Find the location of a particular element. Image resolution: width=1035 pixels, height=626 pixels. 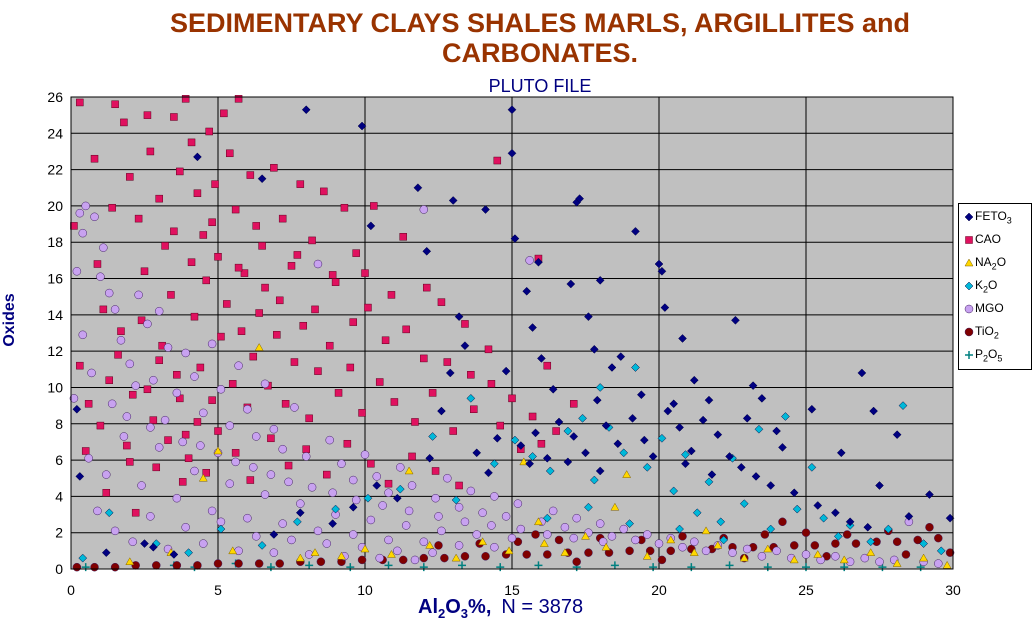

y-tick-label: 4 is located at coordinates (59, 496).